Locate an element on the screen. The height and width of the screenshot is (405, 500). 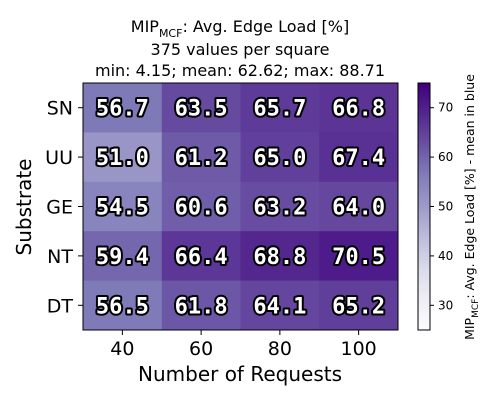
cell-value-label: 63.2 is located at coordinates (279, 208).